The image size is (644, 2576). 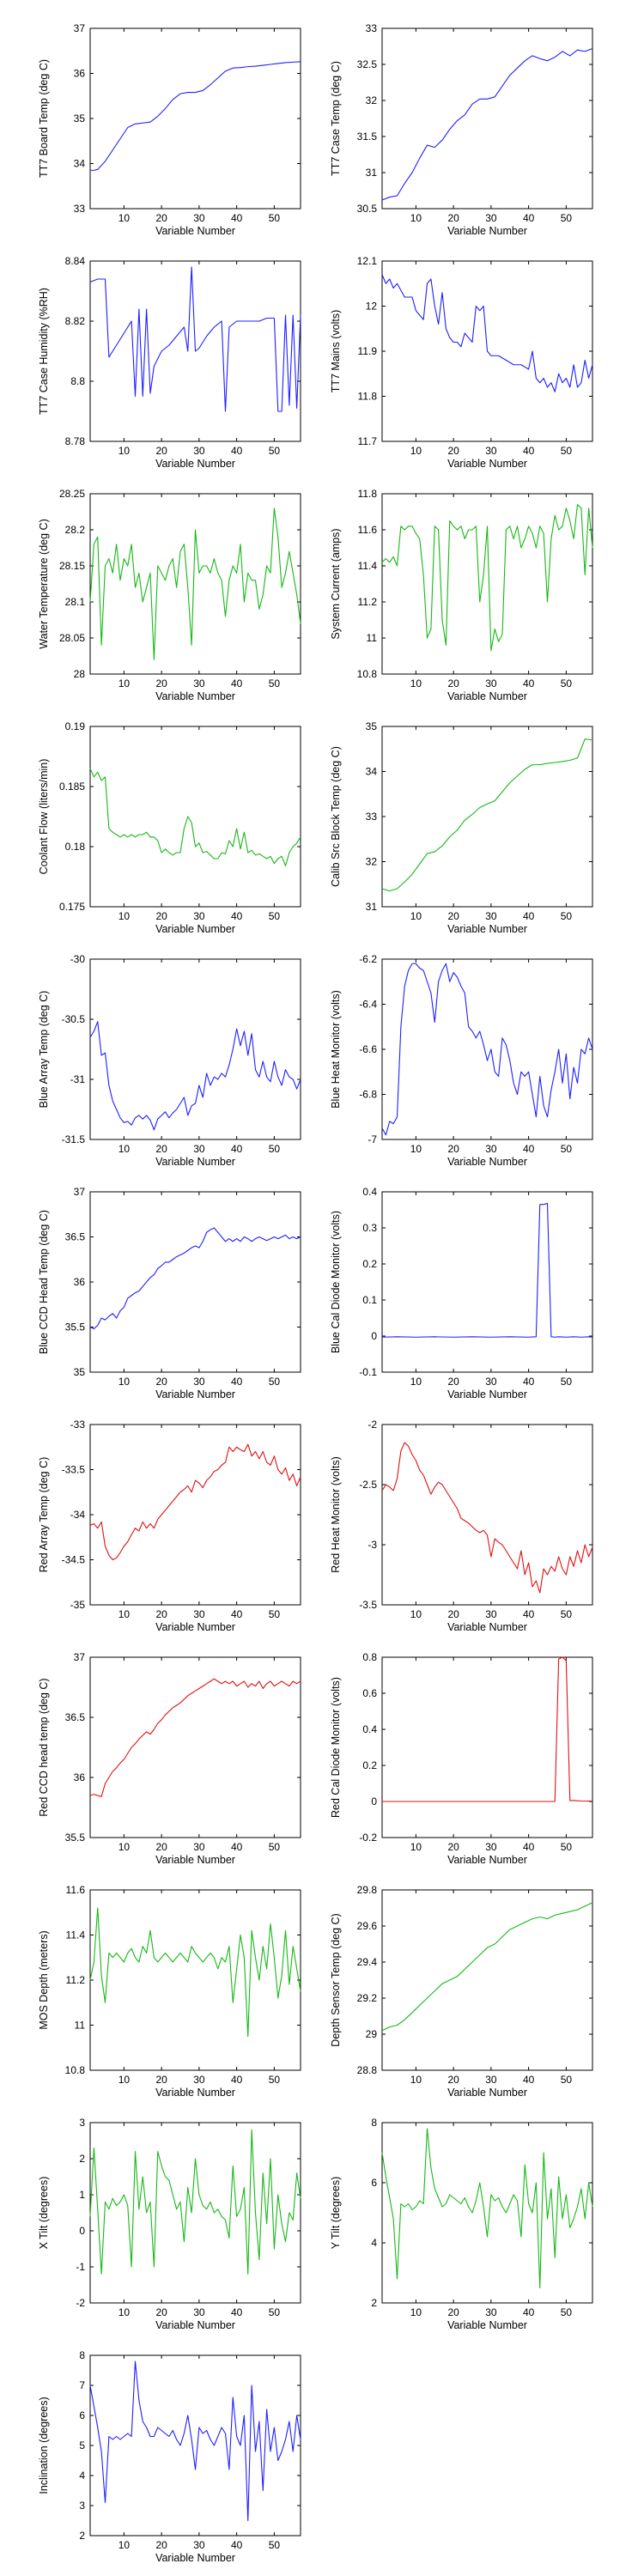 I want to click on chart-4-xtick-label-4: 50, so click(x=567, y=451).